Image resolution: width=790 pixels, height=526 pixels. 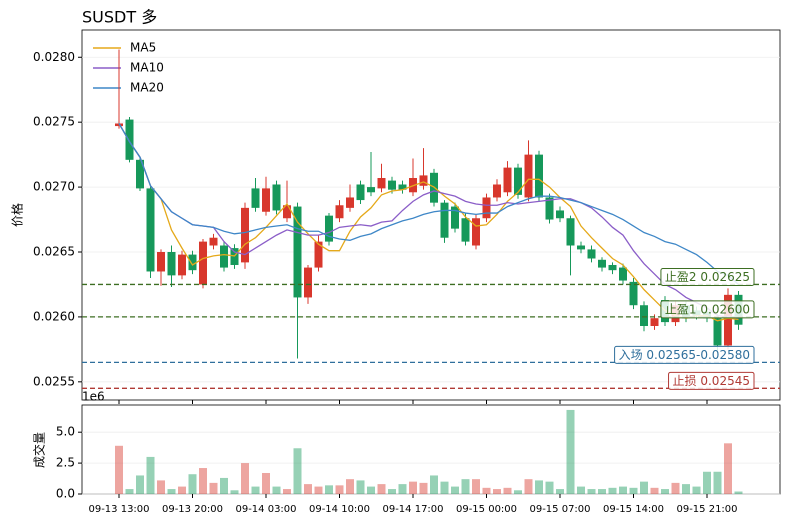 I want to click on x-tick-label: 09-15 00:00, so click(x=486, y=509).